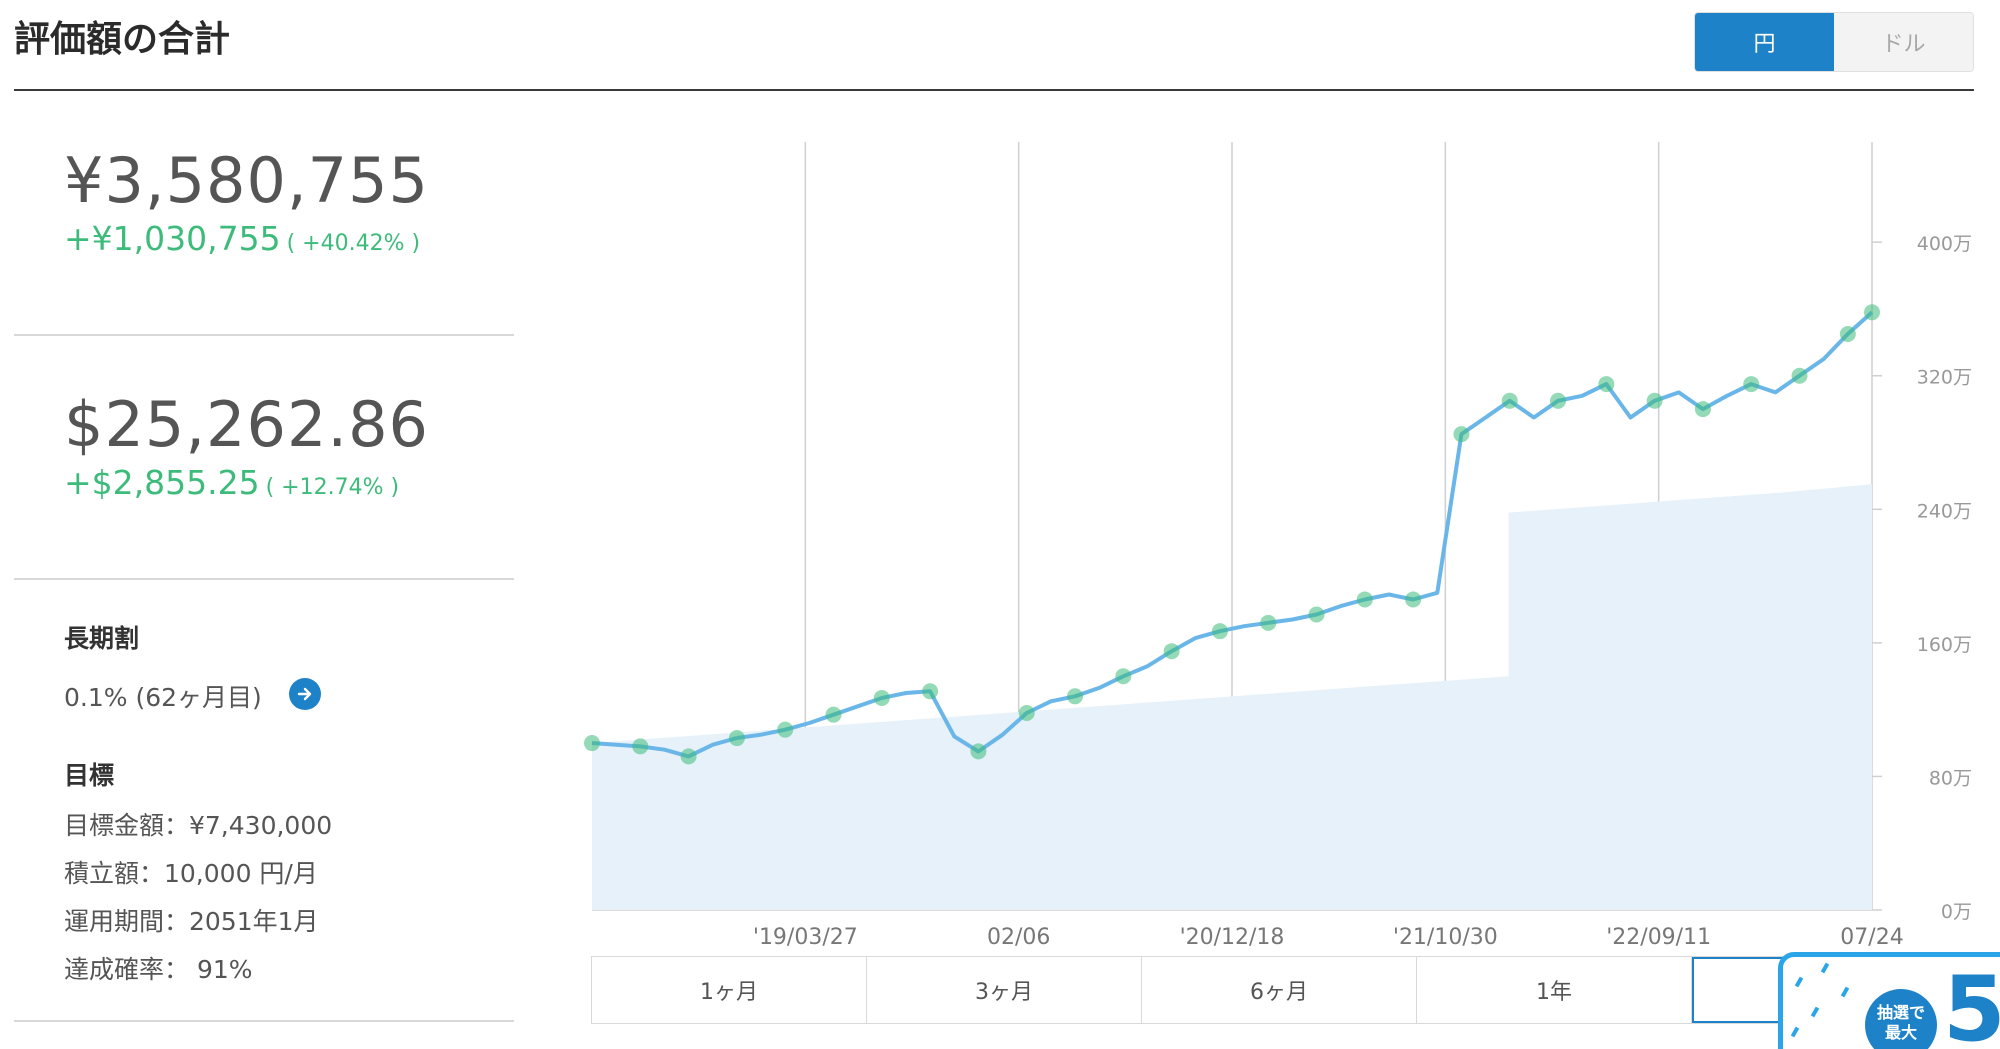 This screenshot has height=1049, width=2000. I want to click on promo-badge-line2: 最大, so click(1900, 1032).